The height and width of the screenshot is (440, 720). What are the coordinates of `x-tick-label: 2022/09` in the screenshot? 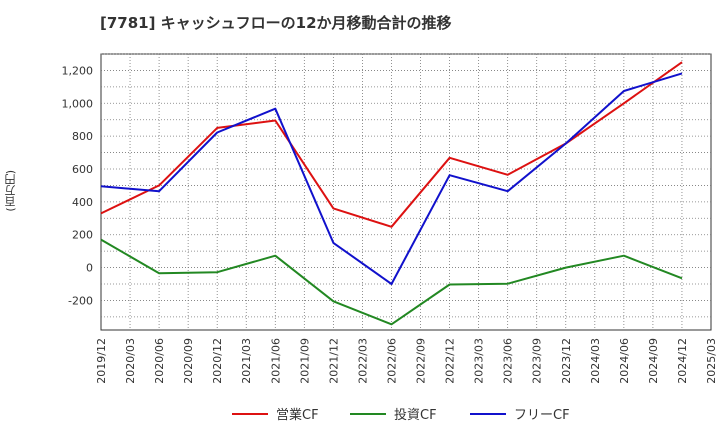 It's located at (421, 361).